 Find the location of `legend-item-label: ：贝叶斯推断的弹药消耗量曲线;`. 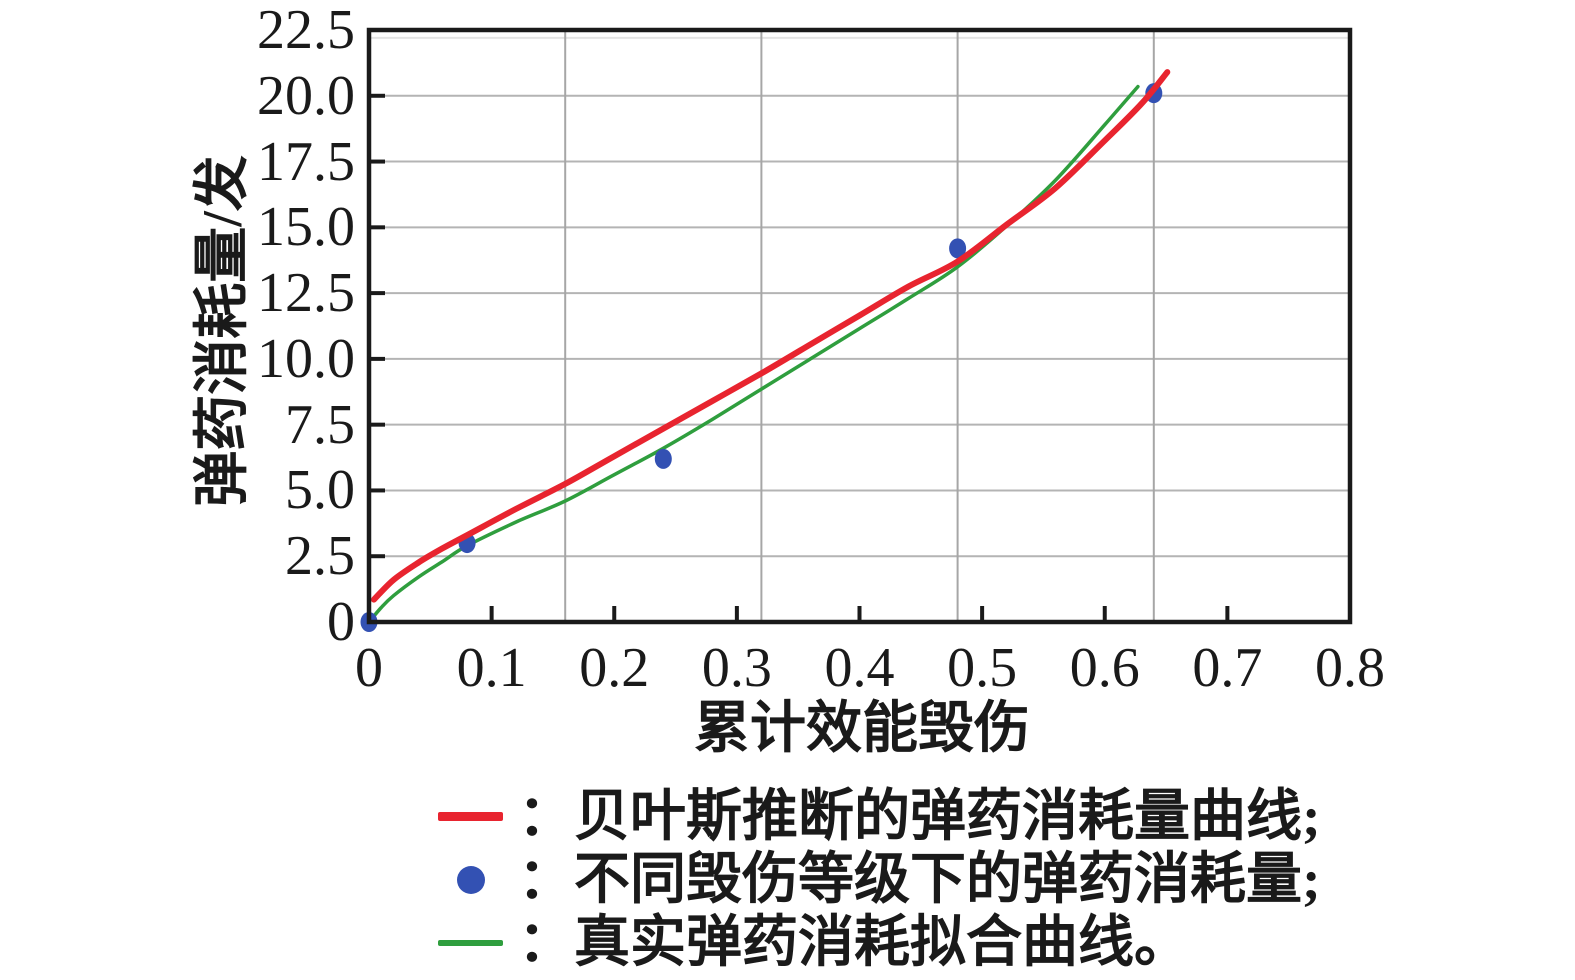

legend-item-label: ：贝叶斯推断的弹药消耗量曲线; is located at coordinates (919, 816).